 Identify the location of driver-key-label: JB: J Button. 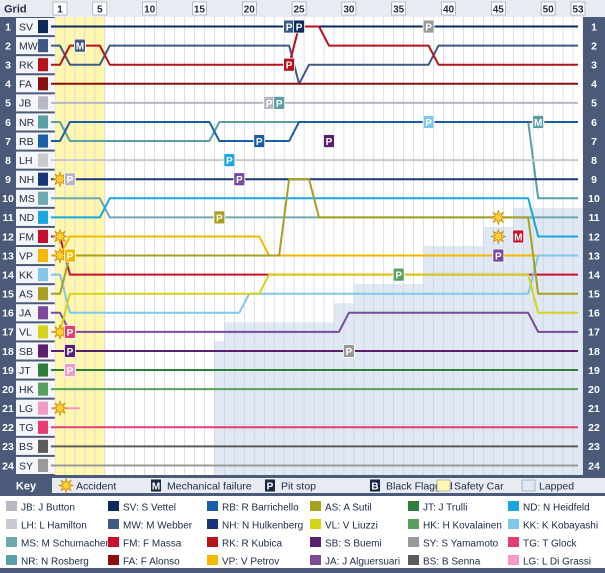
(48, 508).